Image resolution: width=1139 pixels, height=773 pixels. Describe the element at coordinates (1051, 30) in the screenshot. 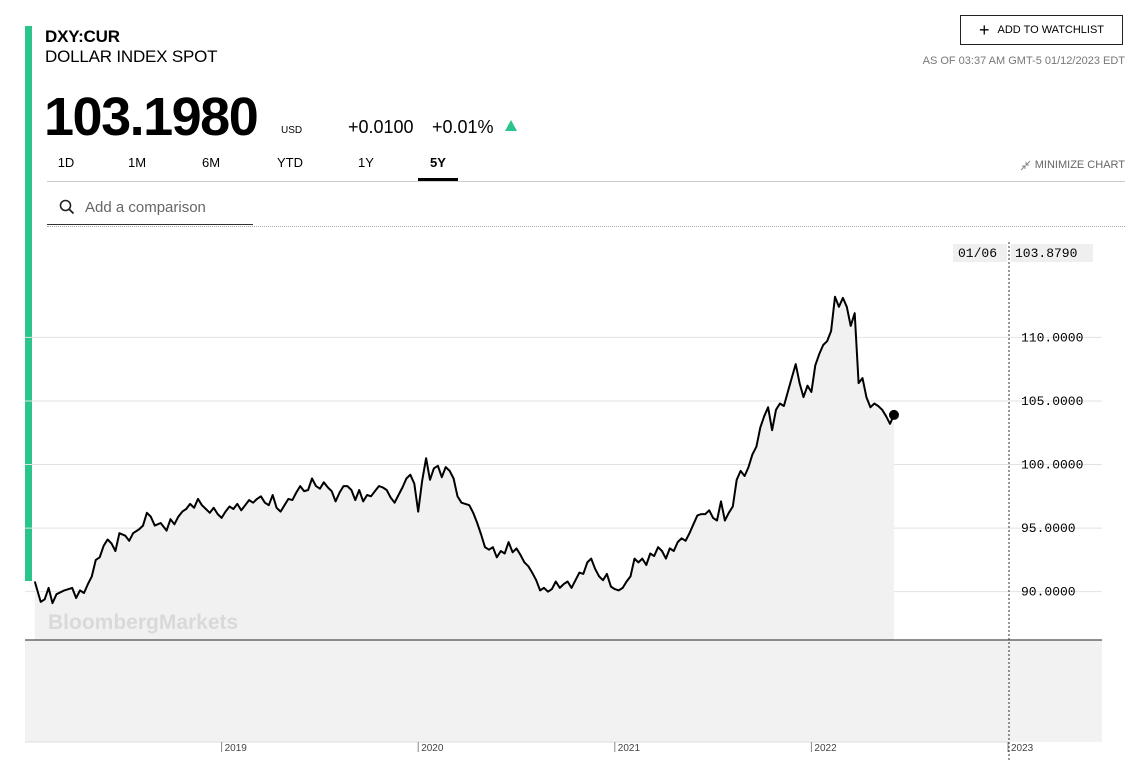

I see `add-to-watchlist-label: ADD TO WATCHLIST` at that location.